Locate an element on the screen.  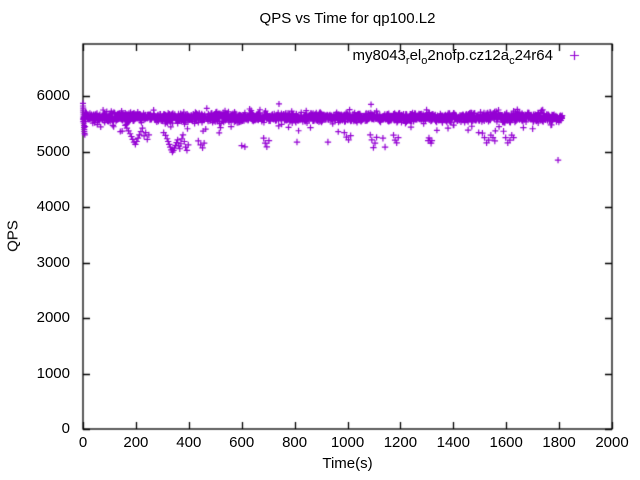
y-axis-label: QPS is located at coordinates (13, 236).